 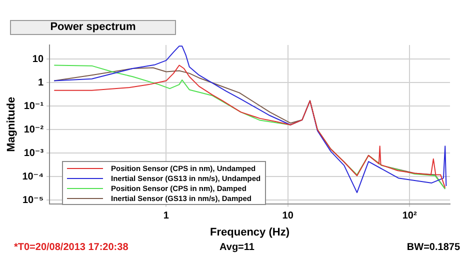 What do you see at coordinates (433, 247) in the screenshot?
I see `text: BW=0.1875` at bounding box center [433, 247].